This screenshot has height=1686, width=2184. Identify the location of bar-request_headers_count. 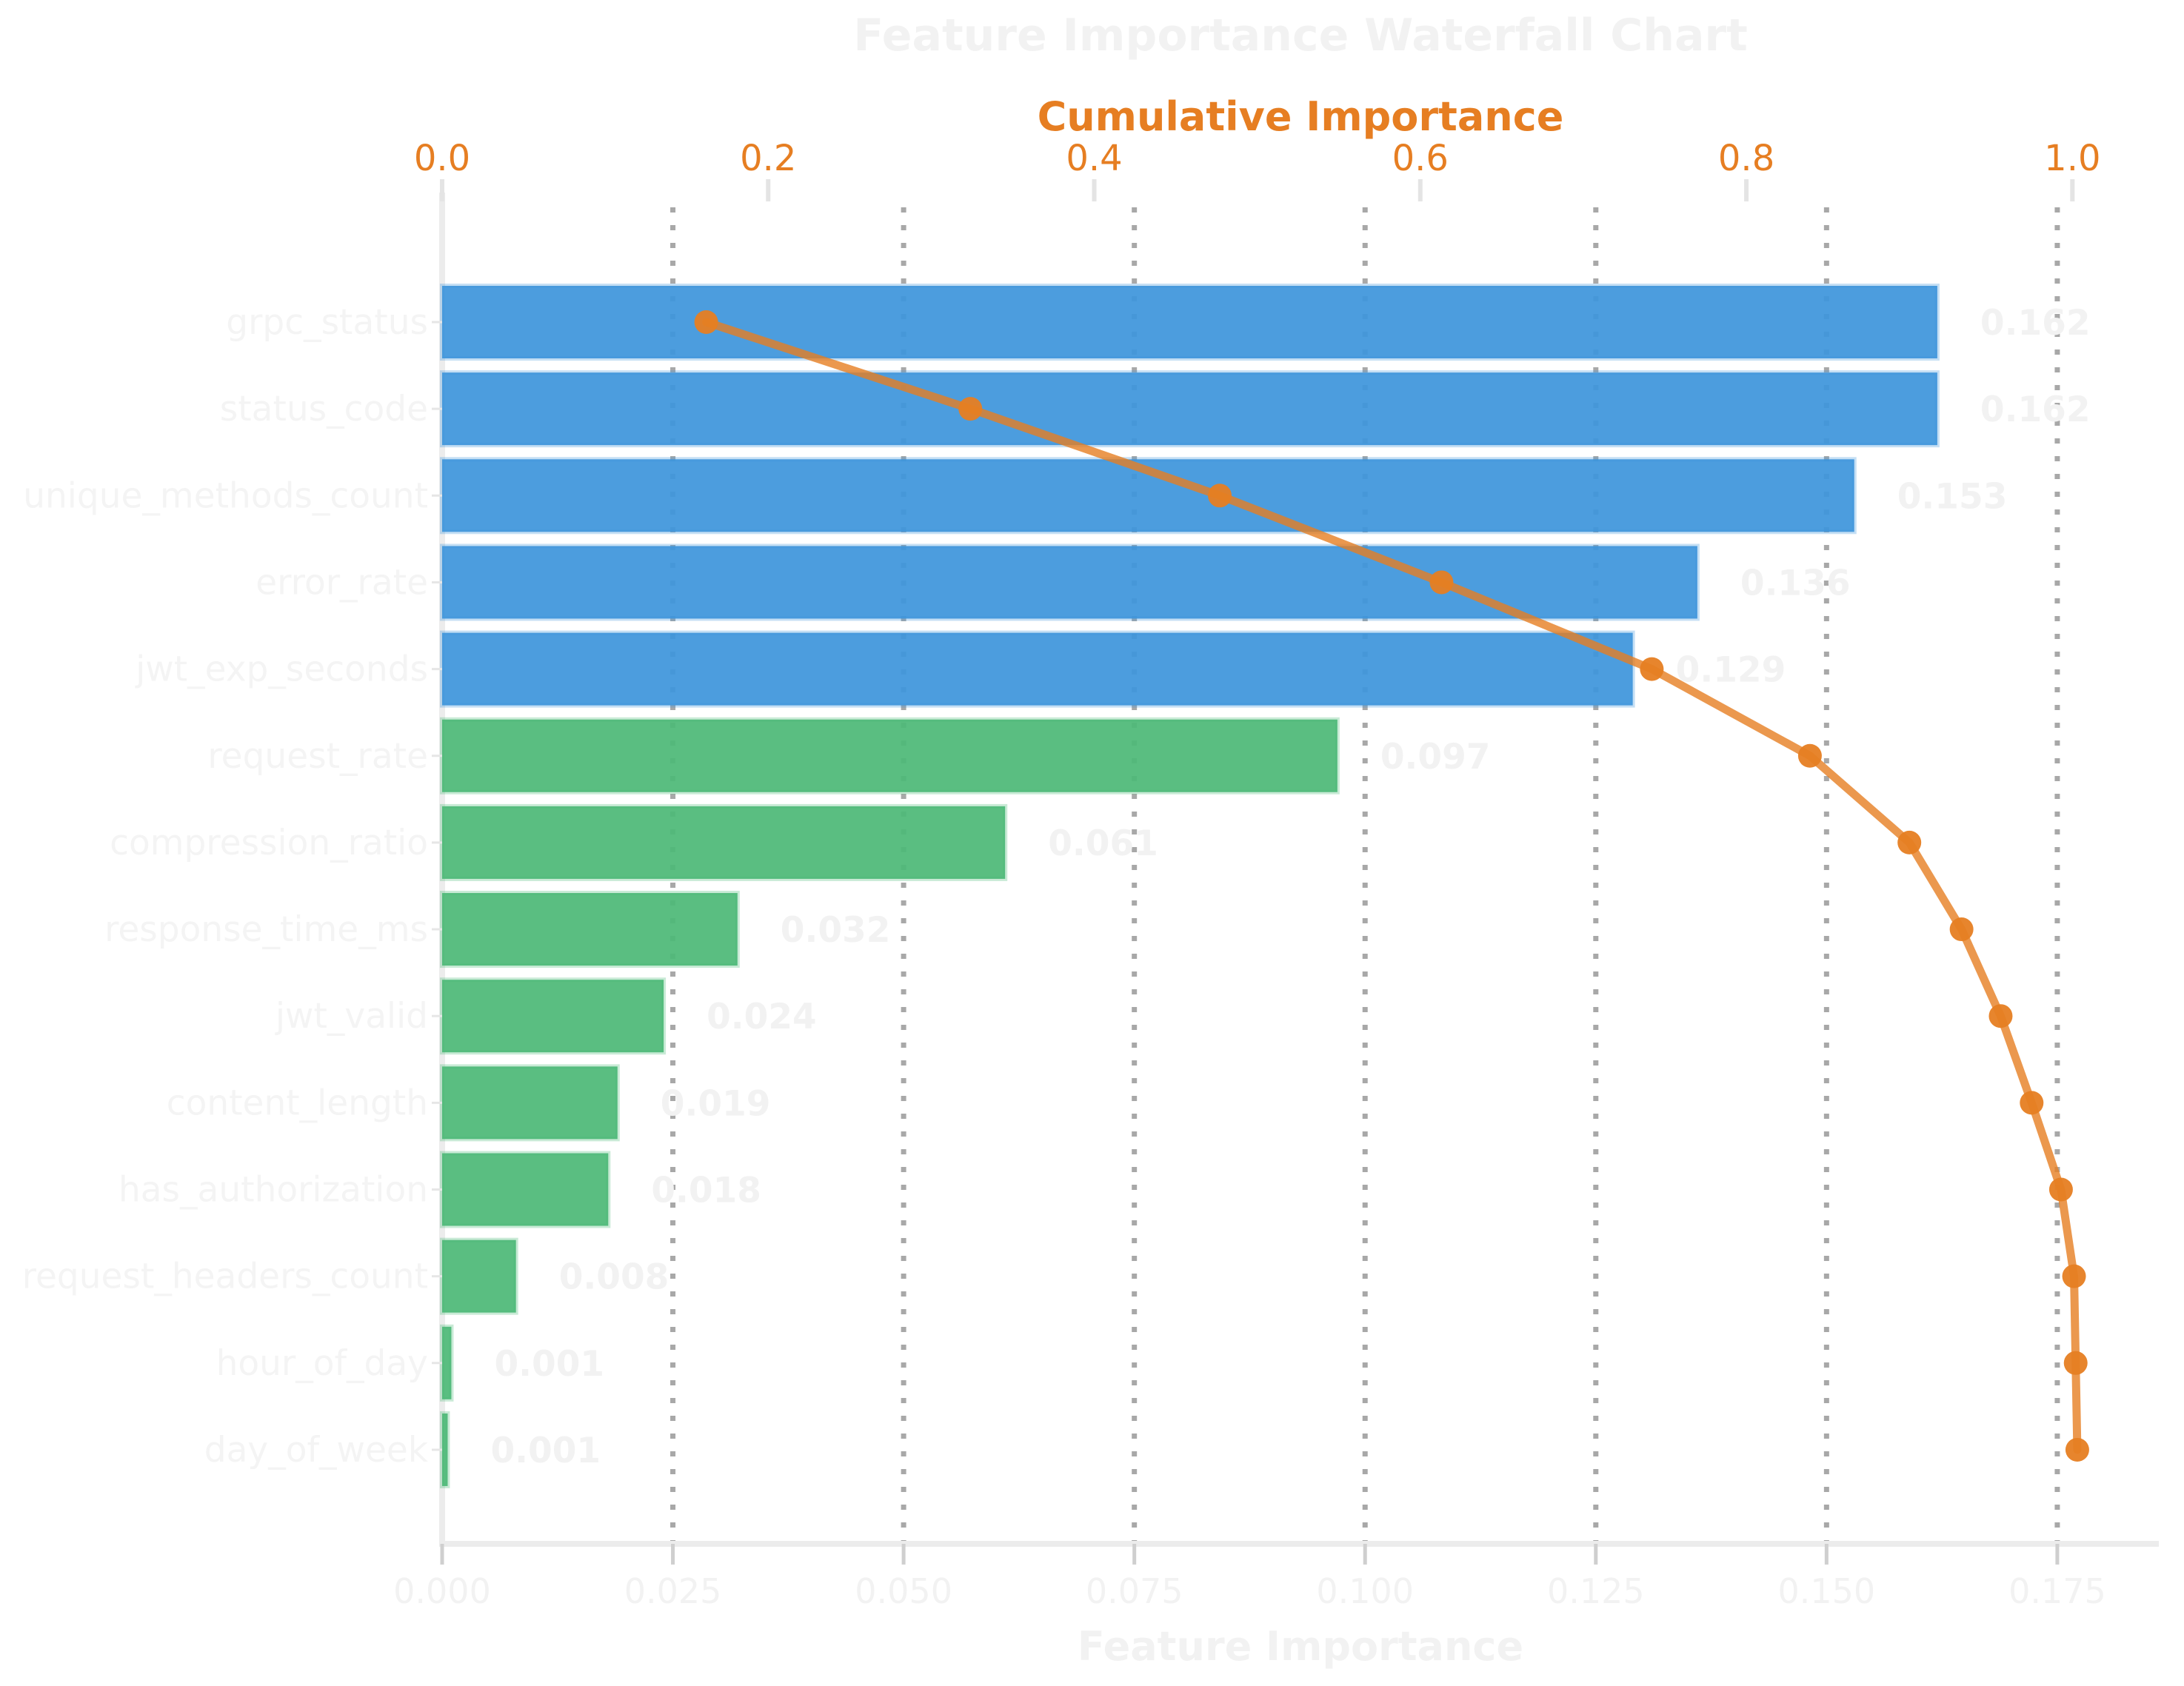
(479, 1276).